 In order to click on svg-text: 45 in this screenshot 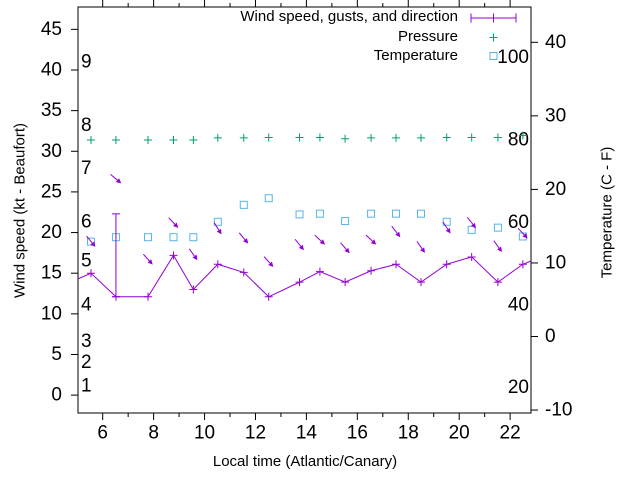, I will do `click(51, 29)`.